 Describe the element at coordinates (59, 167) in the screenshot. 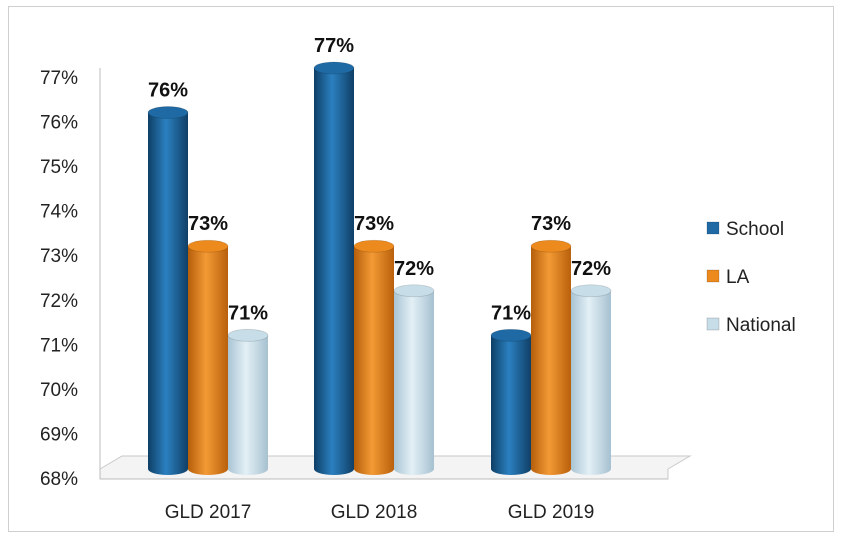

I see `y-tick-label: 75%` at that location.